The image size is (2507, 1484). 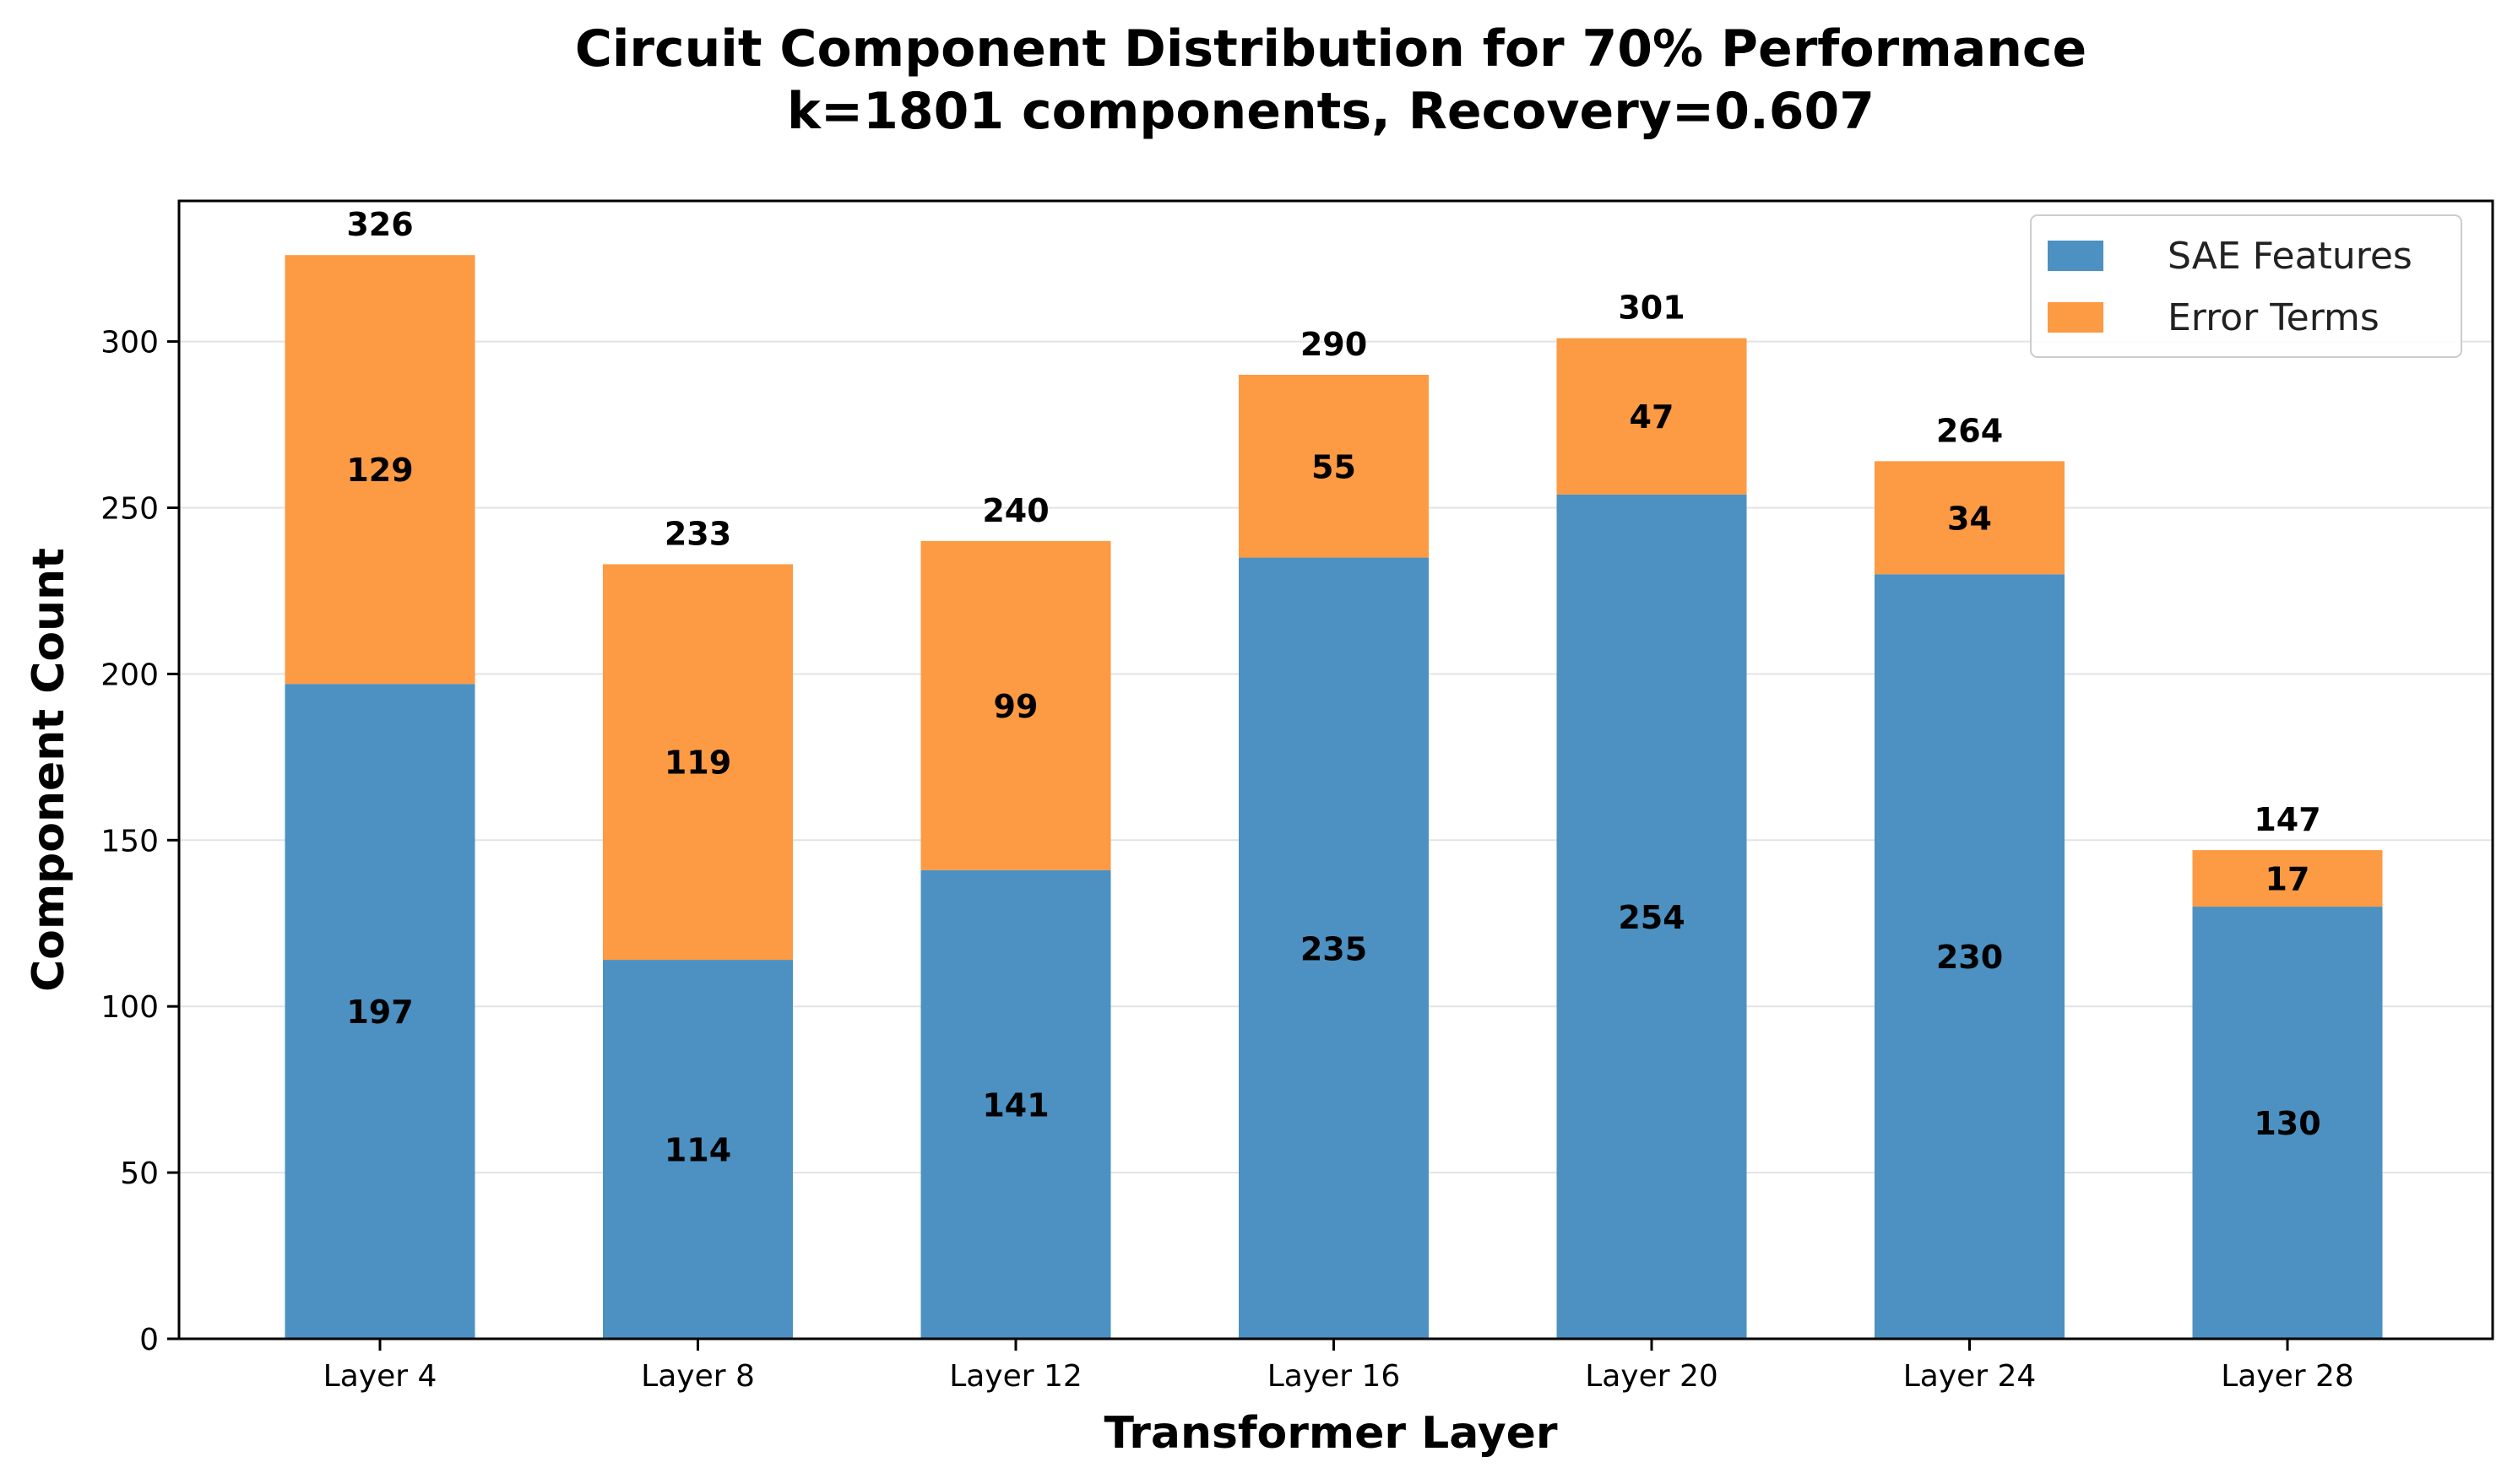 I want to click on bar-total-label: 264, so click(x=1969, y=430).